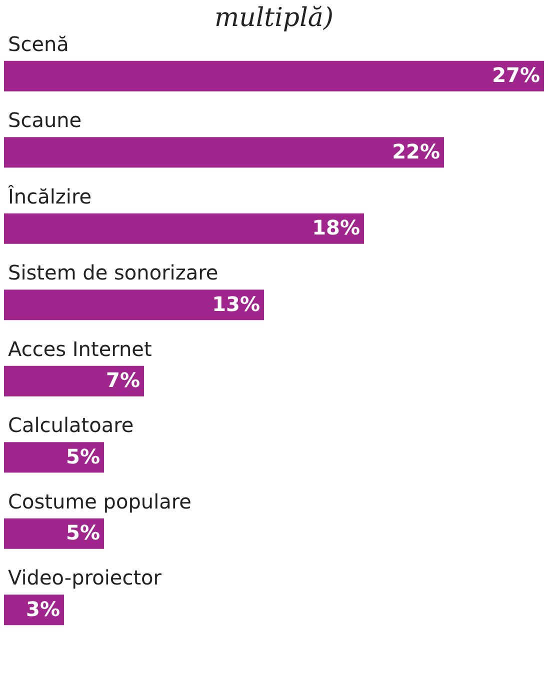  Describe the element at coordinates (516, 75) in the screenshot. I see `data-label: 27%` at that location.